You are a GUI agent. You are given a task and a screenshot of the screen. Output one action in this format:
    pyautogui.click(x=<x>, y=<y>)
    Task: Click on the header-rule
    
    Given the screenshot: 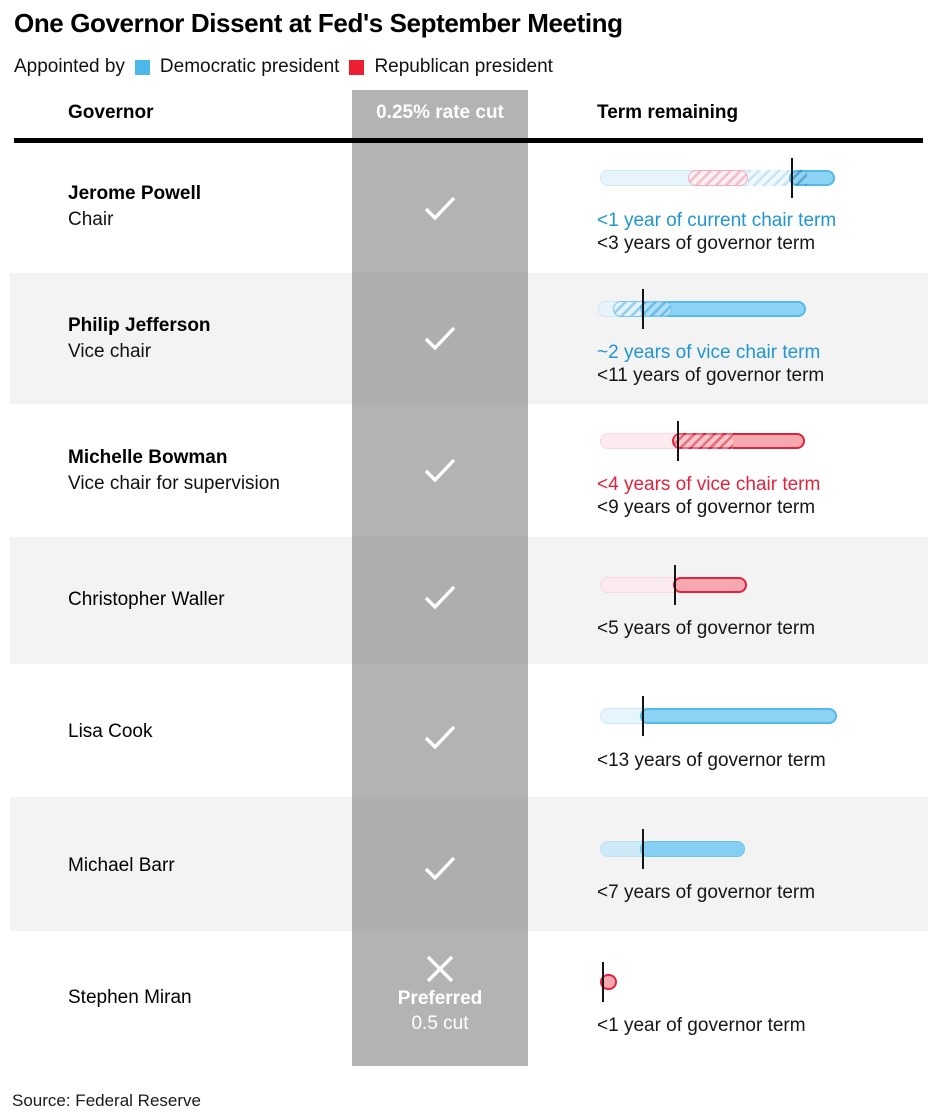 What is the action you would take?
    pyautogui.click(x=468, y=140)
    